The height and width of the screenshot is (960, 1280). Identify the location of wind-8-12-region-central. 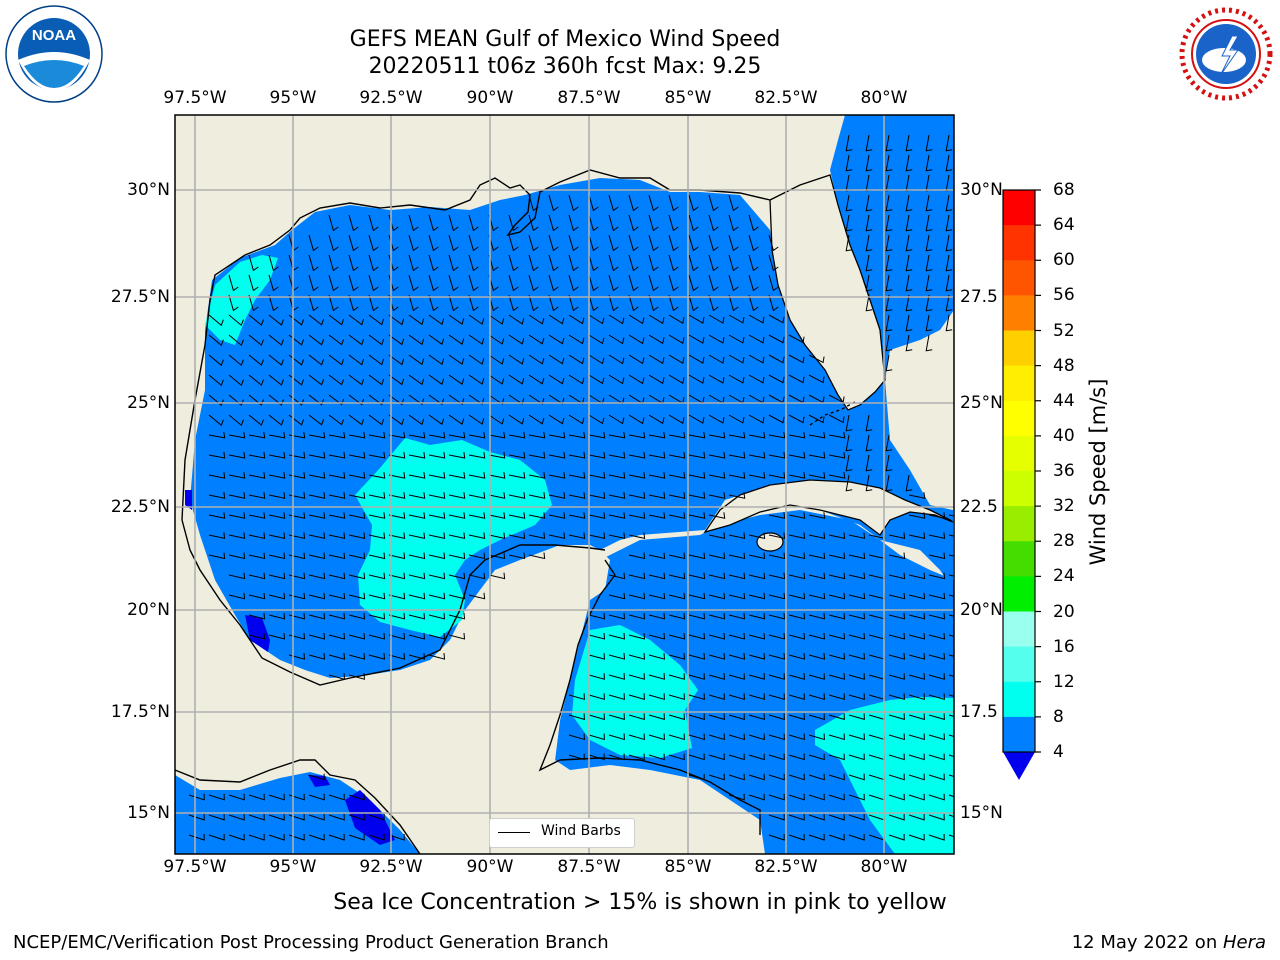
(453, 537).